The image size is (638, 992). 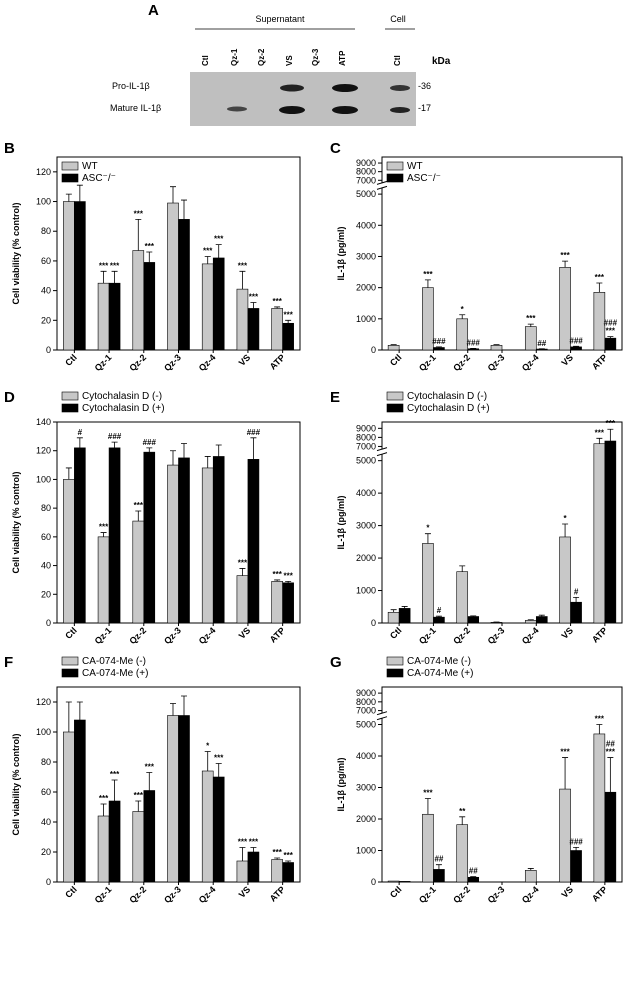 What do you see at coordinates (9, 397) in the screenshot?
I see `panel-letter: D` at bounding box center [9, 397].